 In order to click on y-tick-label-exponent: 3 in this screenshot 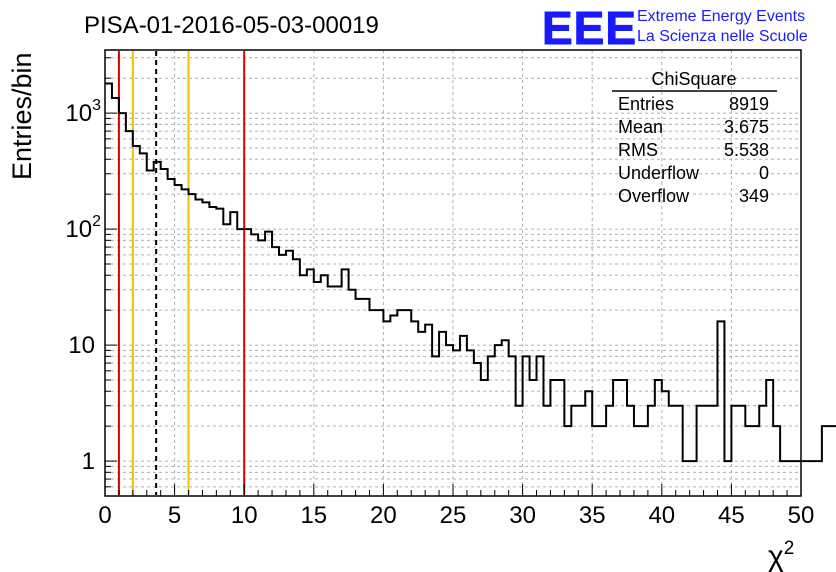, I will do `click(96, 105)`.